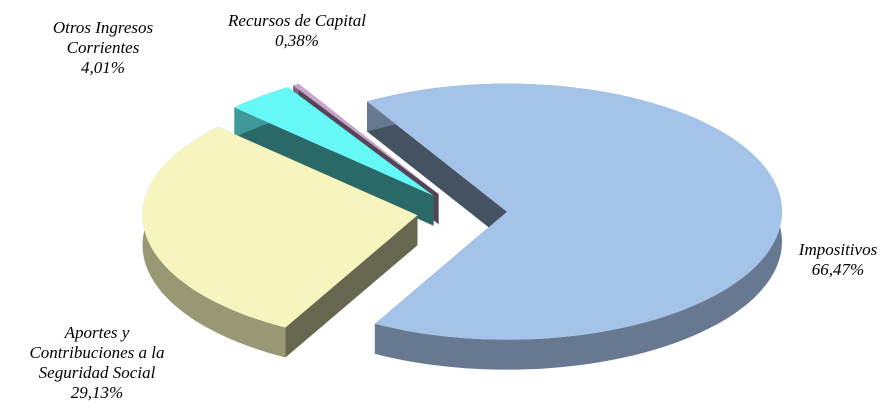 The width and height of the screenshot is (895, 411). Describe the element at coordinates (838, 269) in the screenshot. I see `value-label: 66,47%` at that location.